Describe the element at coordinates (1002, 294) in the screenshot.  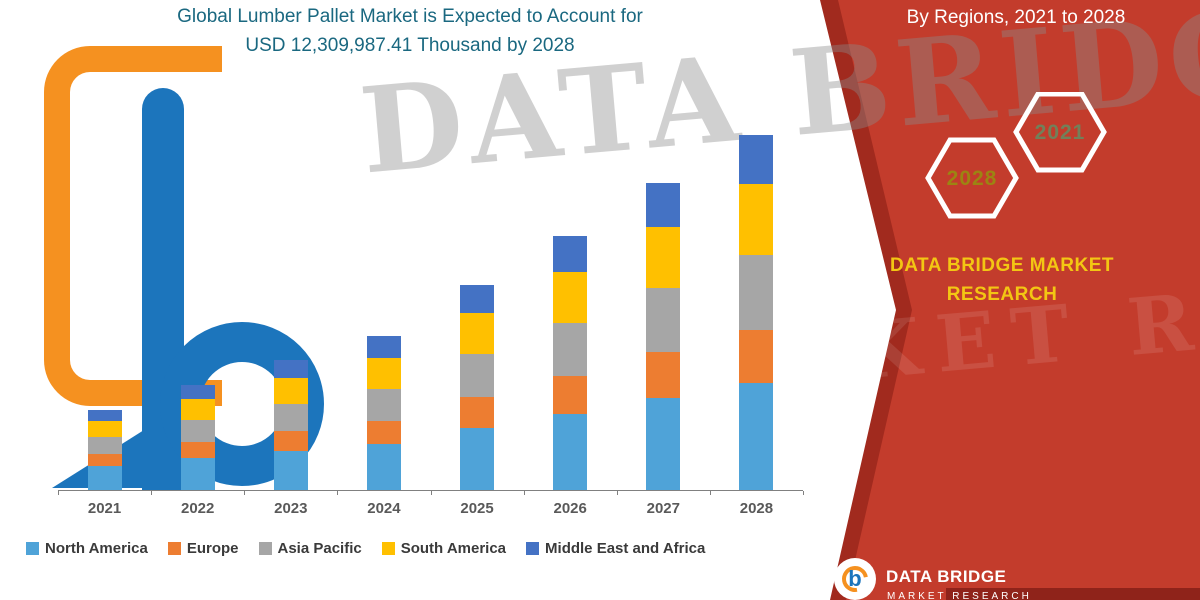
I see `brand-text-line2: RESEARCH` at that location.